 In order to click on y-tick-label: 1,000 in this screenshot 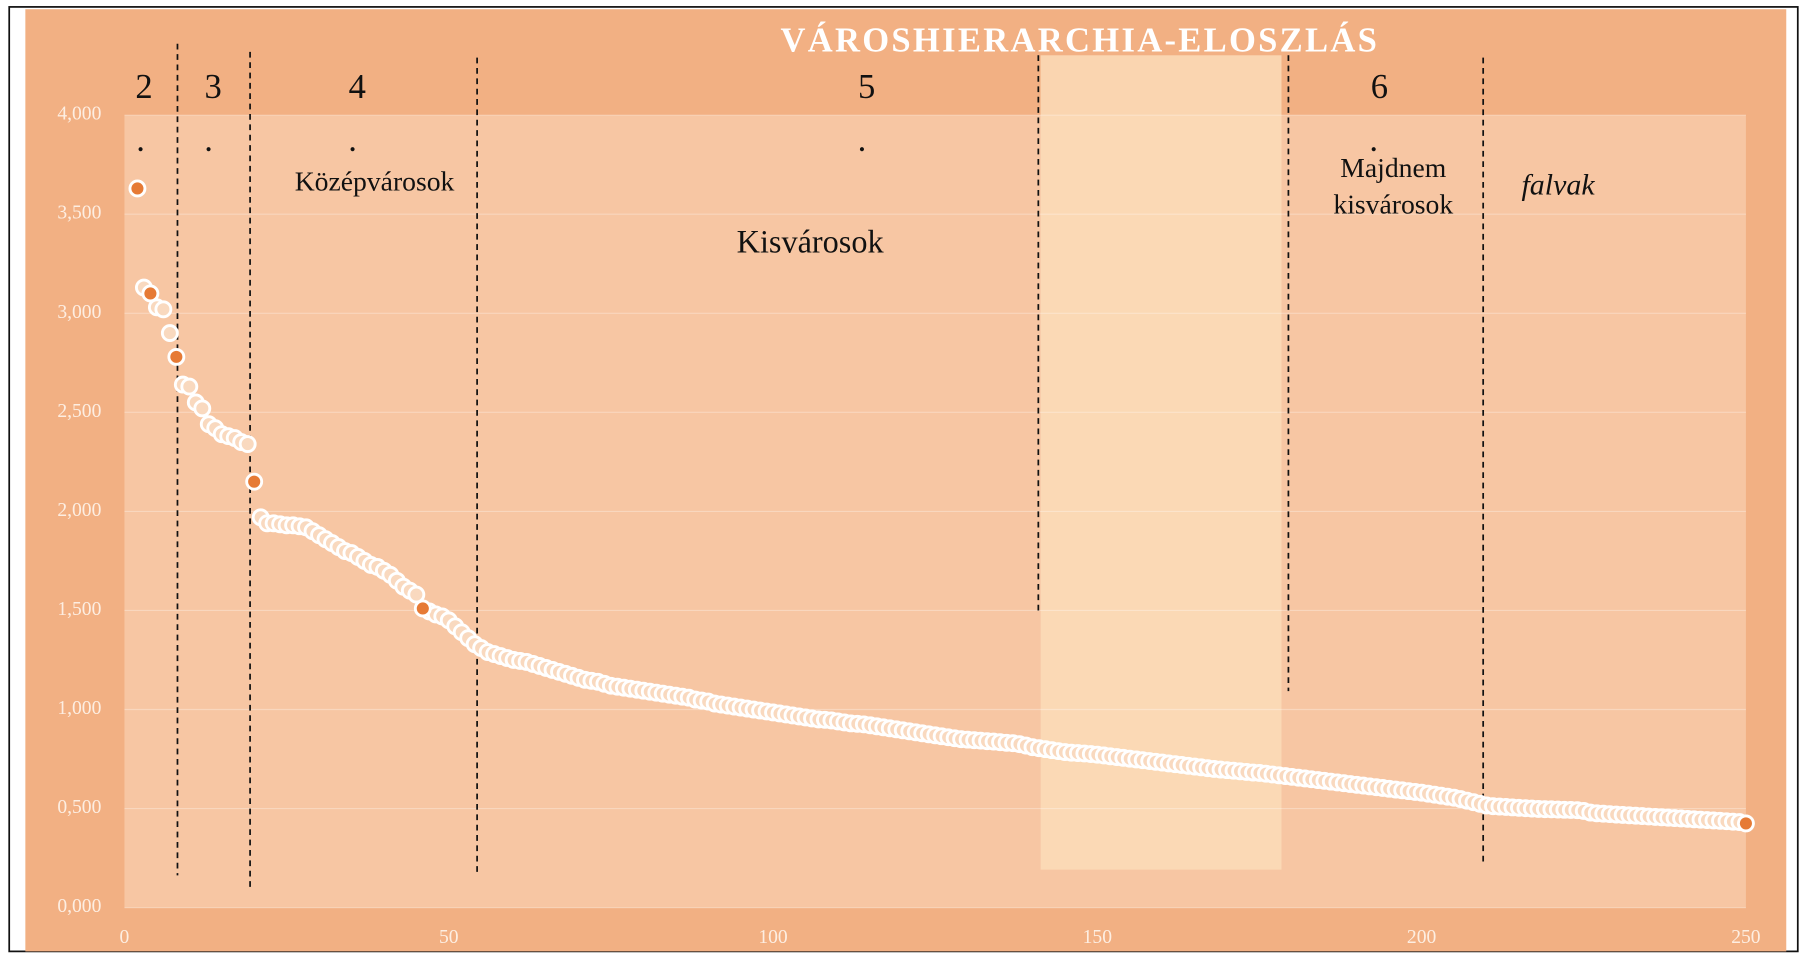, I will do `click(79, 708)`.